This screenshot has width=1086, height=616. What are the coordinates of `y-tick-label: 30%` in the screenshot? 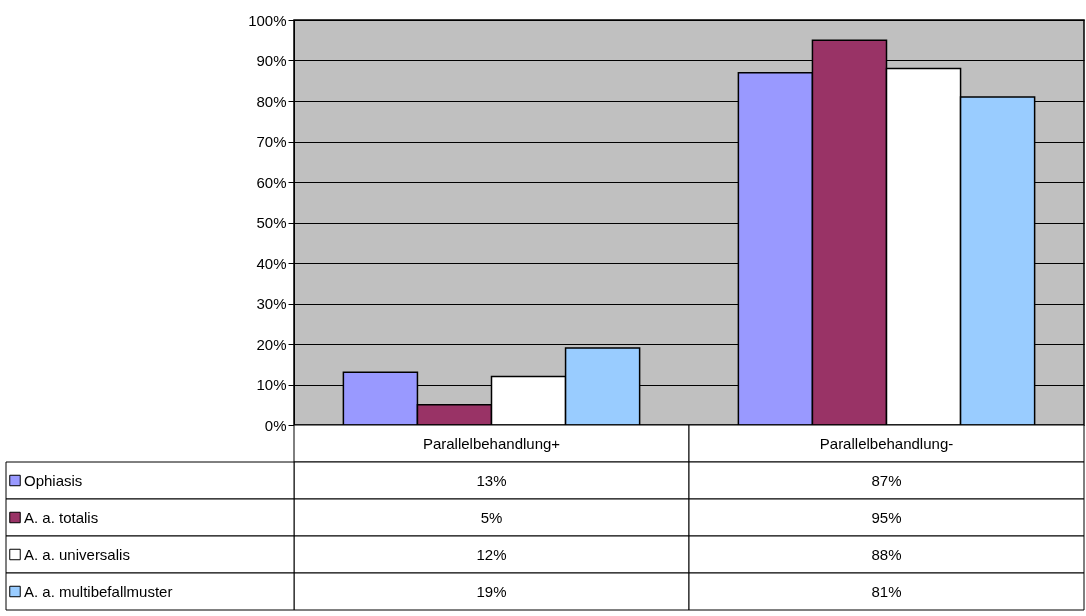 It's located at (271, 303).